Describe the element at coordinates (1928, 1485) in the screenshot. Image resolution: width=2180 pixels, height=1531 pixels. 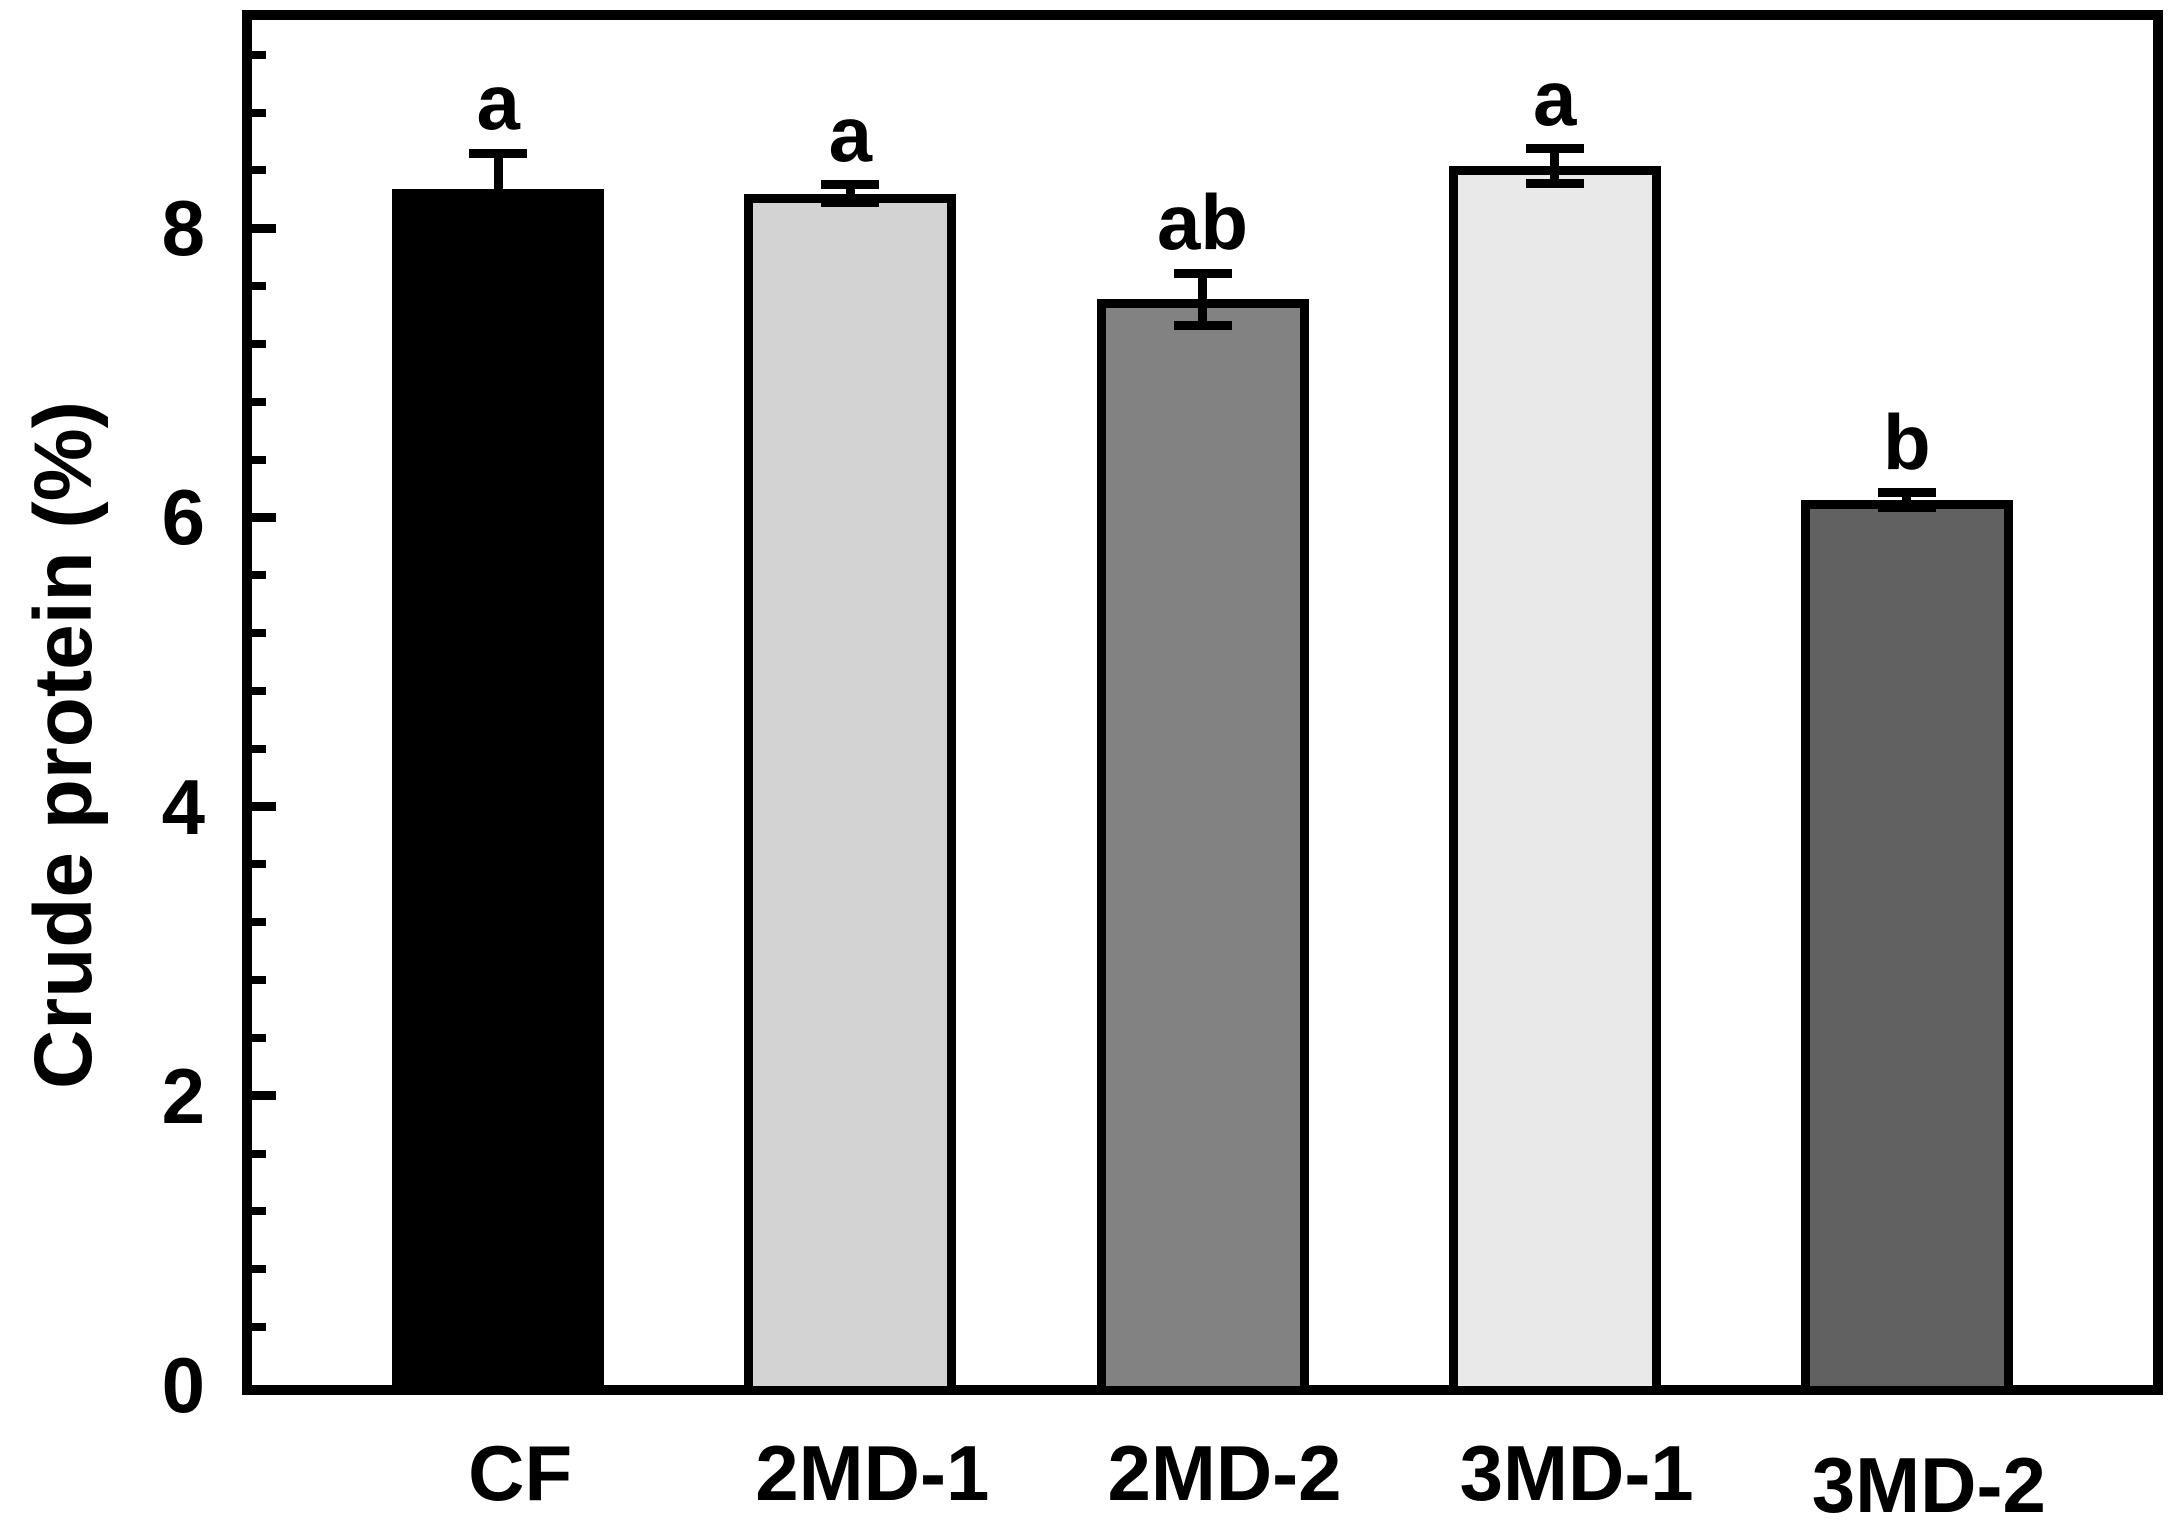
I see `x-tick-label-3md-2: 3MD-2` at that location.